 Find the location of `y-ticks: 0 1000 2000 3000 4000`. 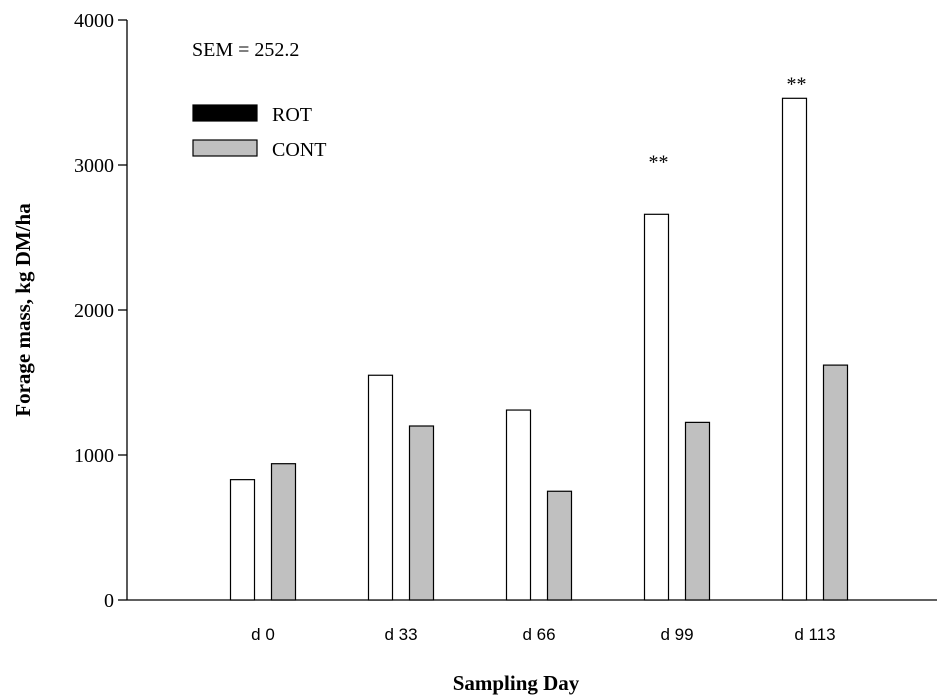

y-ticks: 0 1000 2000 3000 4000 is located at coordinates (100, 311).